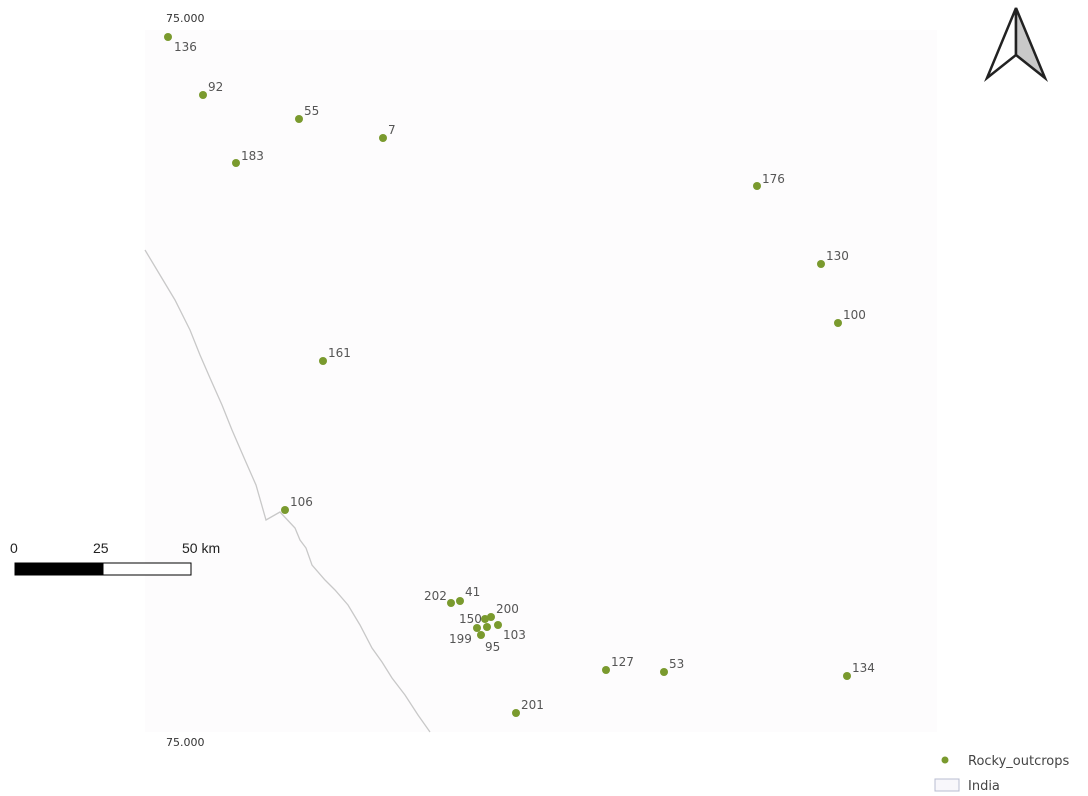 The height and width of the screenshot is (796, 1088). What do you see at coordinates (115, 558) in the screenshot?
I see `scale-bar: 0 25 50 km` at bounding box center [115, 558].